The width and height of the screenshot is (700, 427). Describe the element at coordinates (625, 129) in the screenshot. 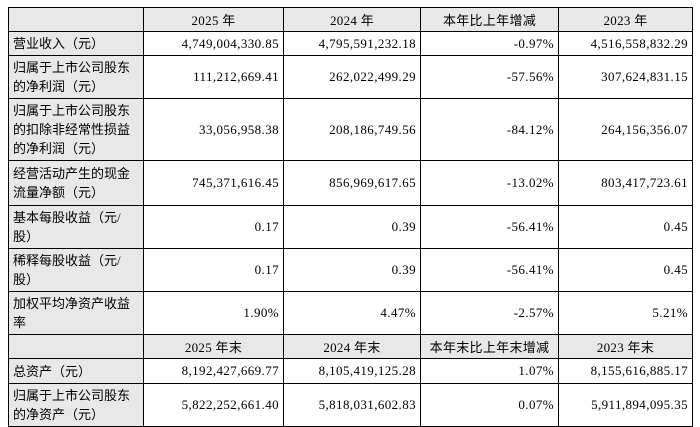

I see `value-2023: 264,156,356.07` at that location.